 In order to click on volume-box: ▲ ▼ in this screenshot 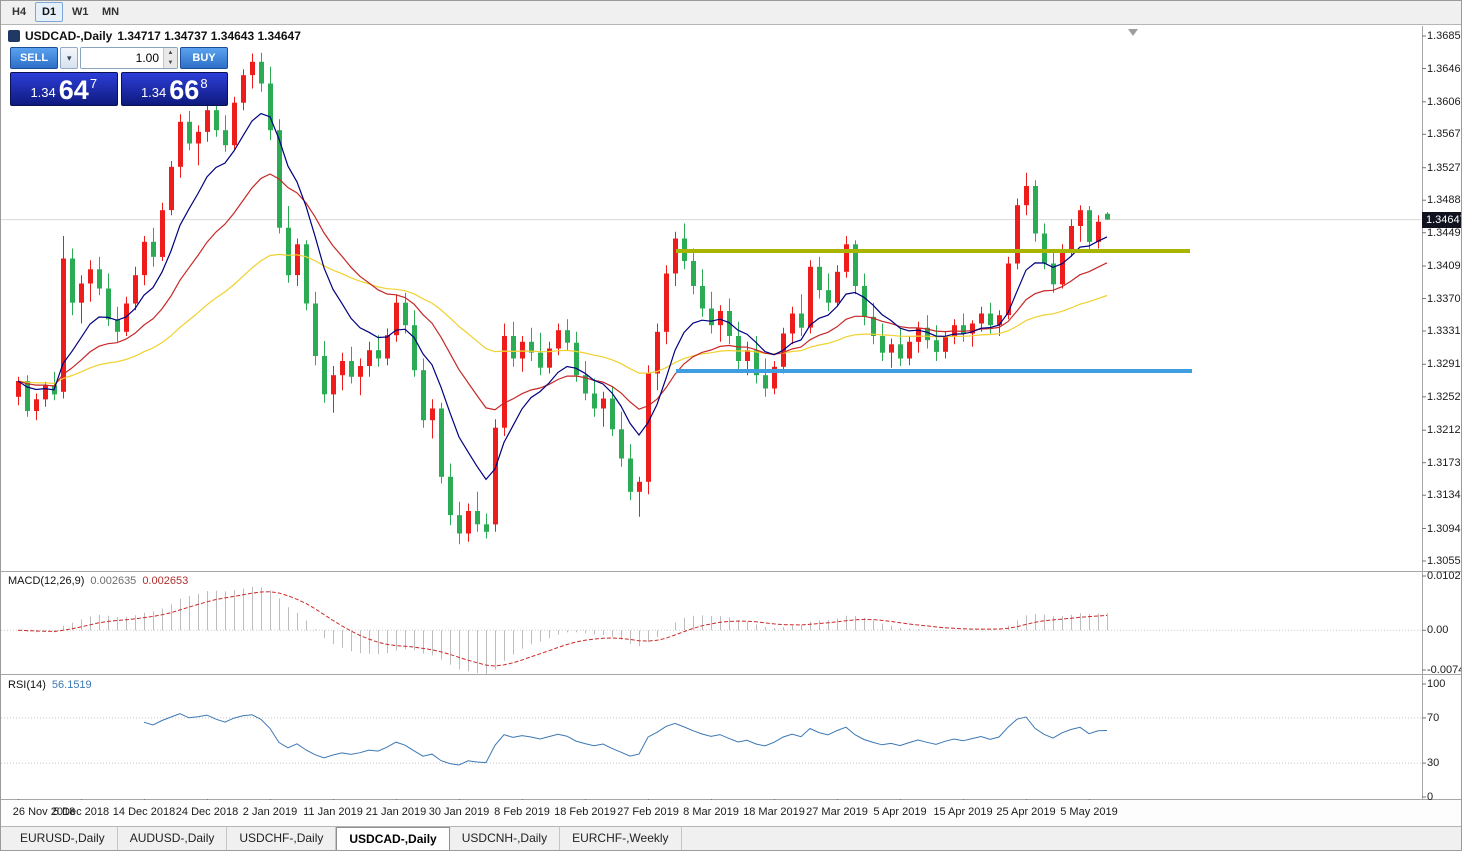, I will do `click(129, 58)`.